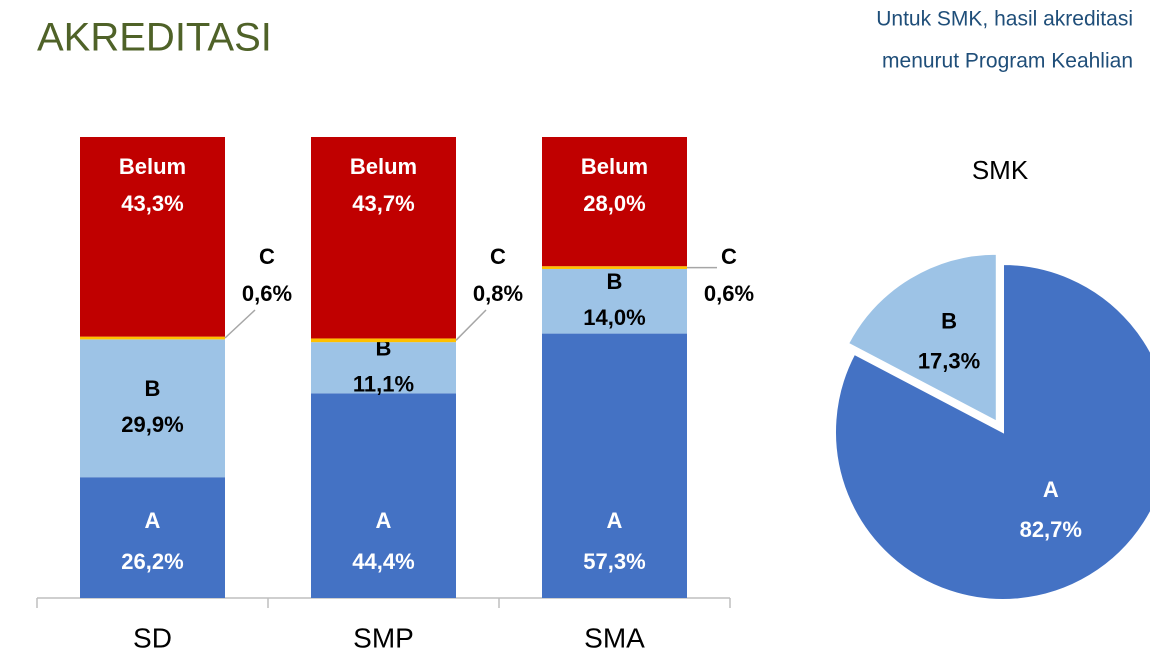 The width and height of the screenshot is (1150, 659). Describe the element at coordinates (1007, 61) in the screenshot. I see `note: menurut Program Keahlian` at that location.